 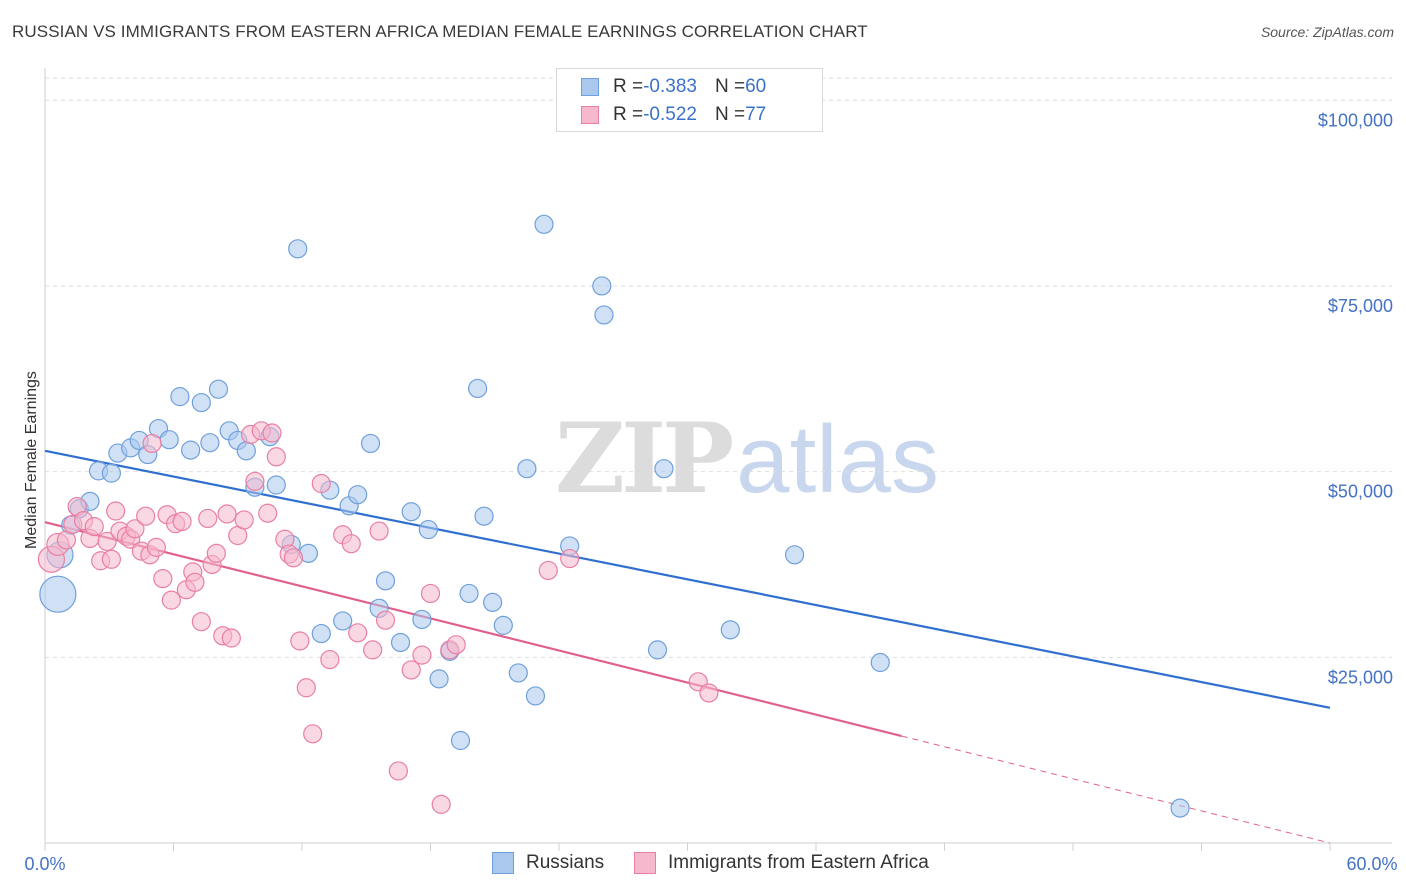 What do you see at coordinates (590, 115) in the screenshot?
I see `legend-swatch-pink` at bounding box center [590, 115].